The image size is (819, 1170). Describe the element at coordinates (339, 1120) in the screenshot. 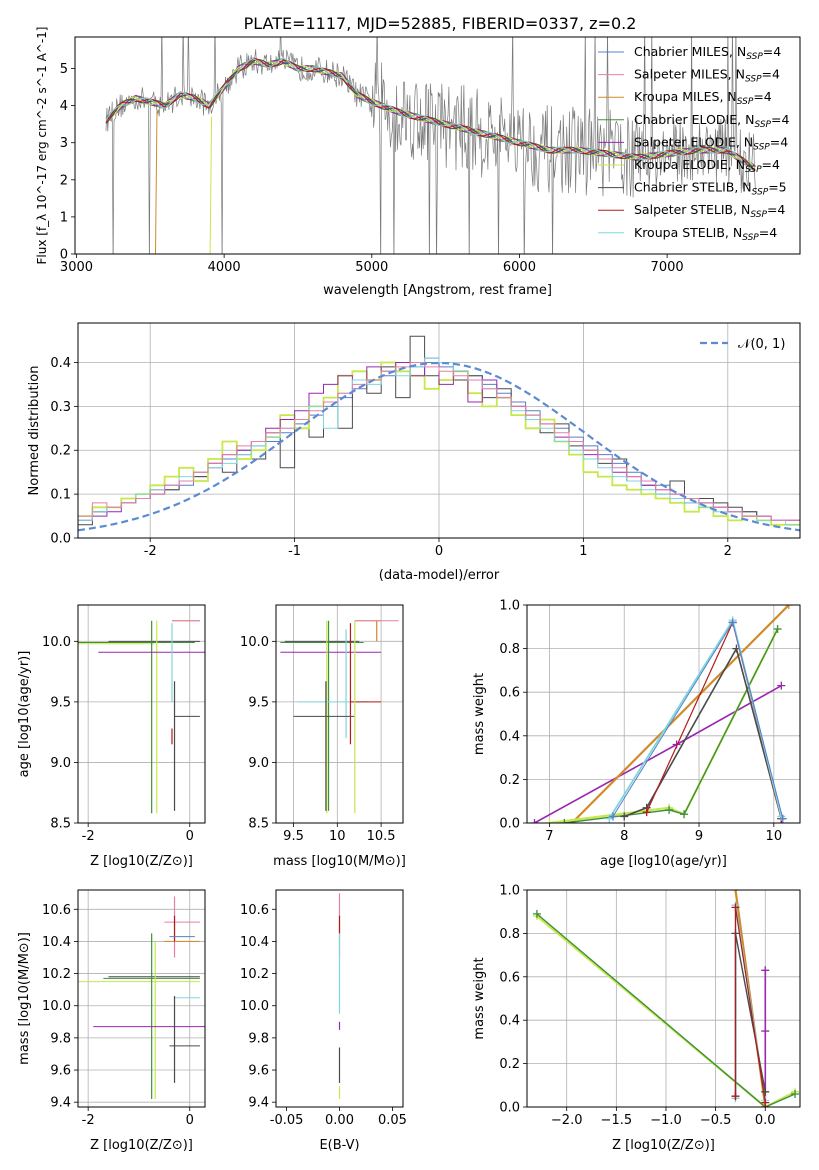

I see `mass_vs_EBV-xtick-label-1: 0.00` at that location.